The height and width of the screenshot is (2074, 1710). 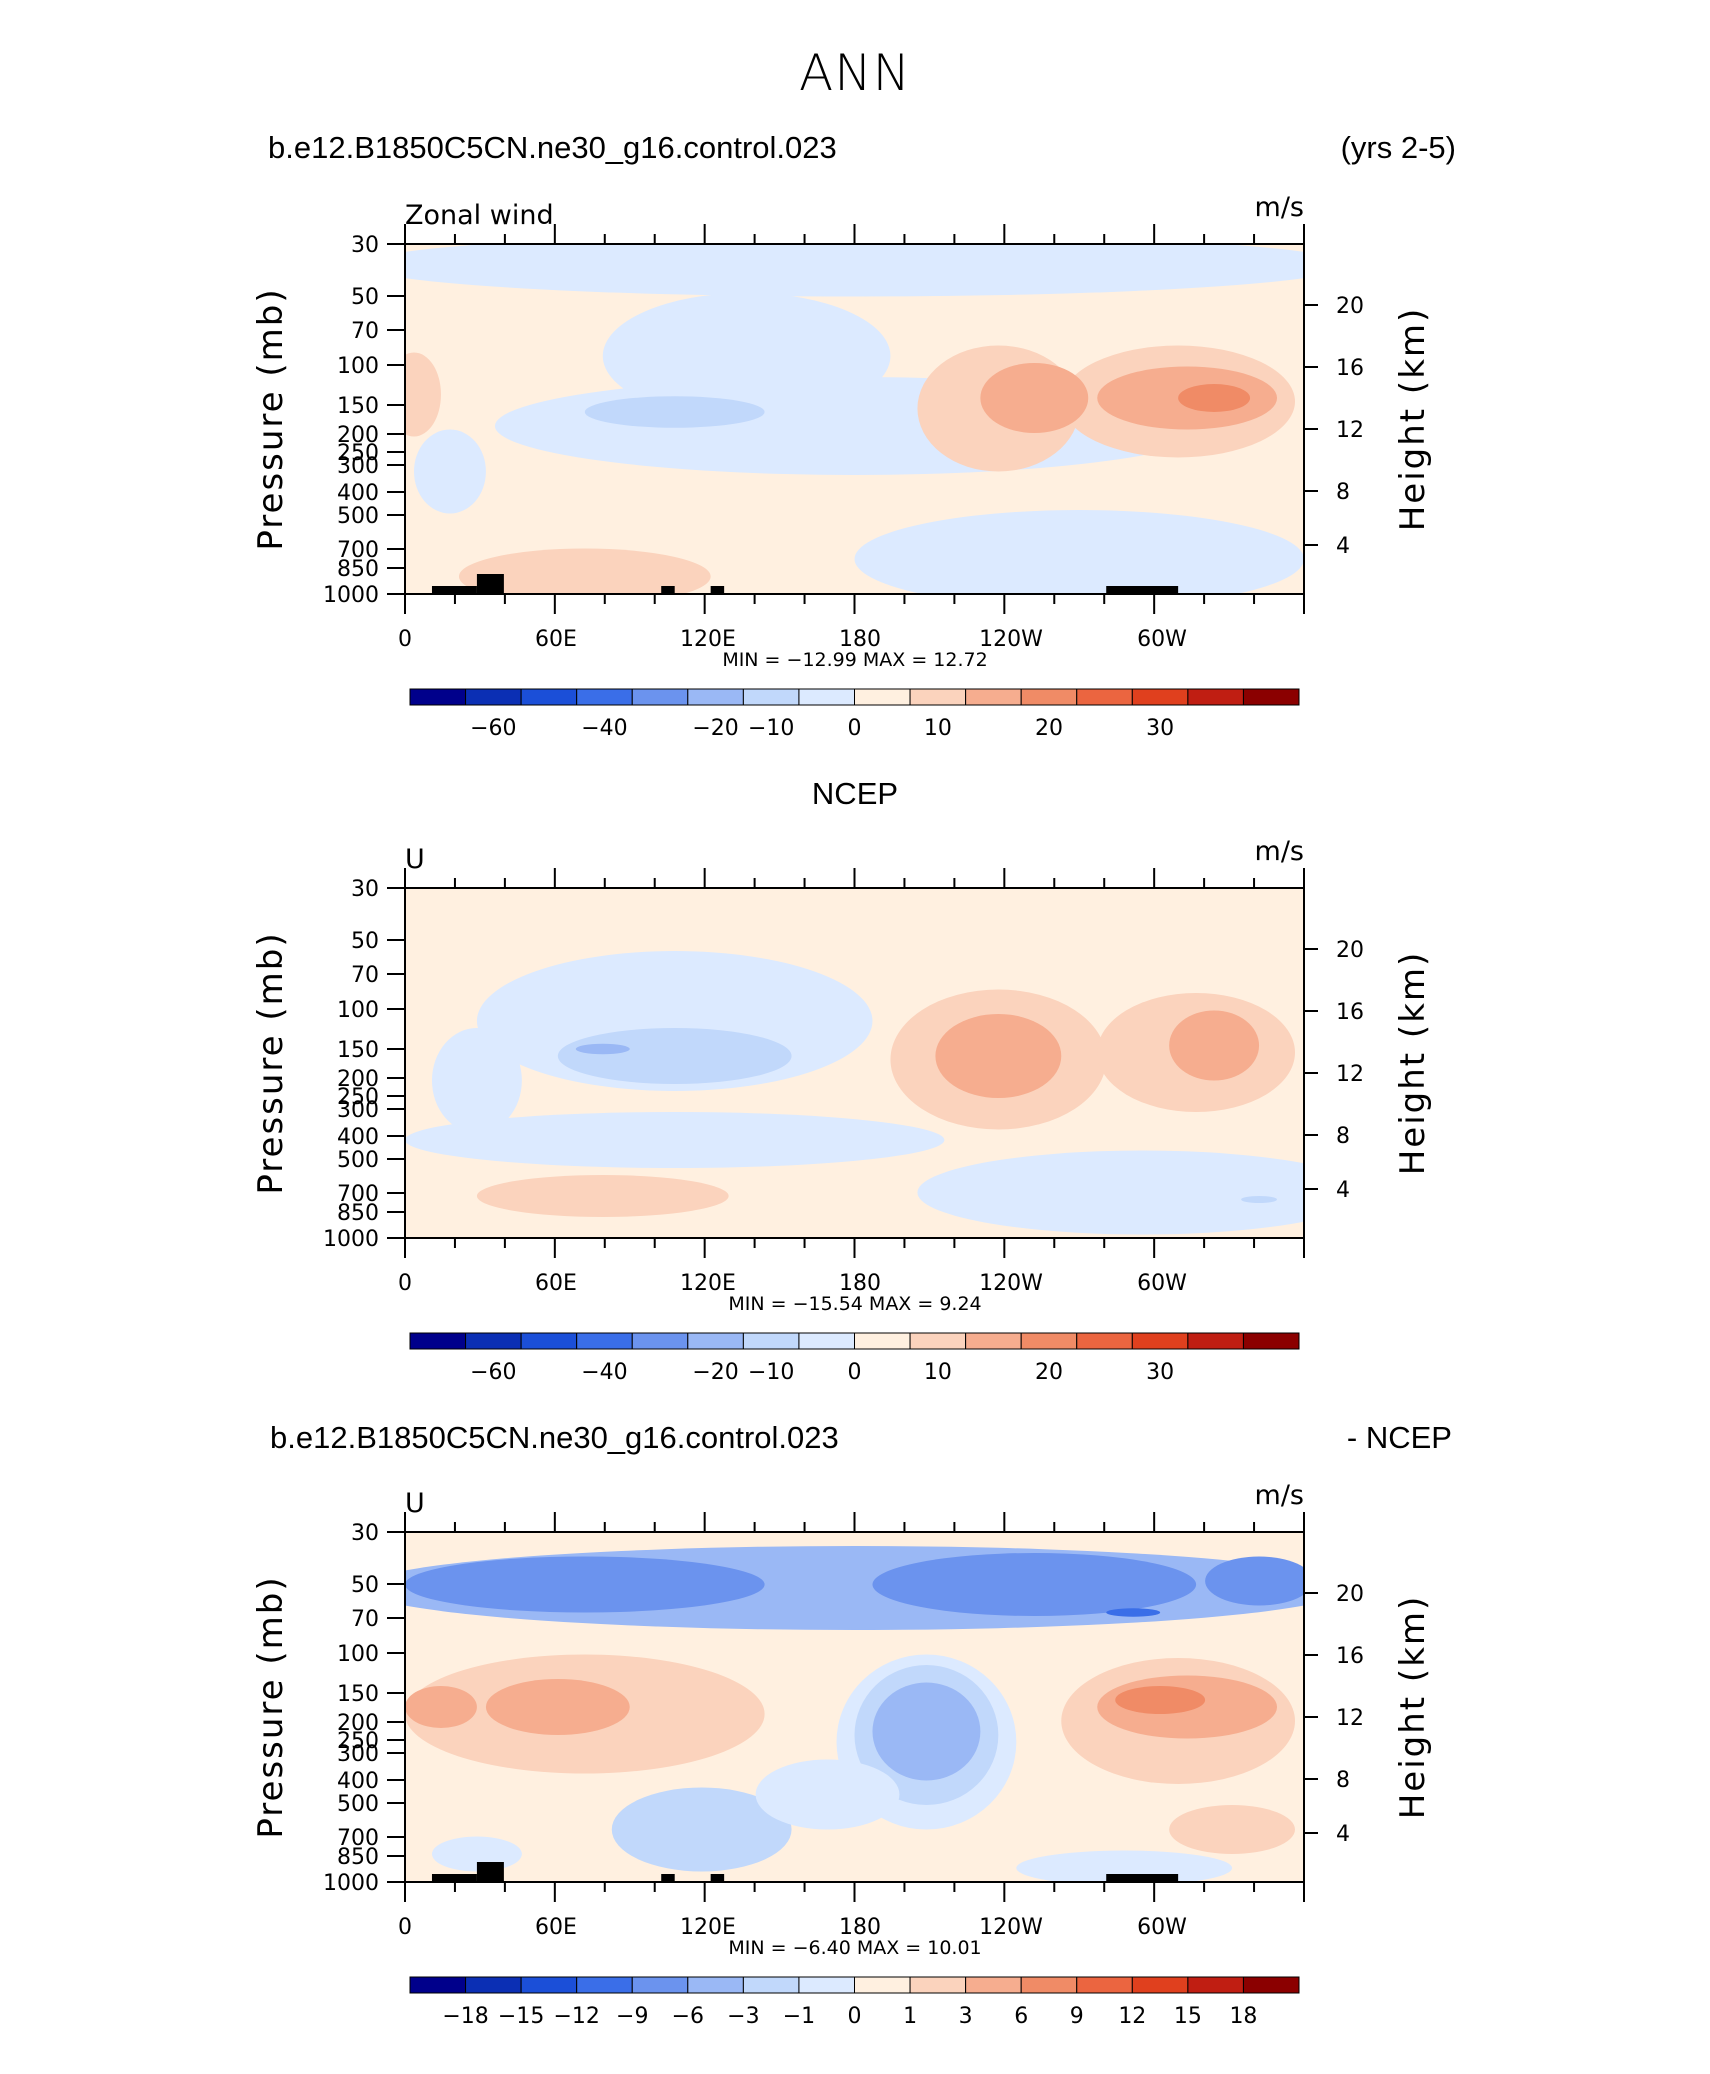 I want to click on colorbar-label: −6, so click(x=688, y=2016).